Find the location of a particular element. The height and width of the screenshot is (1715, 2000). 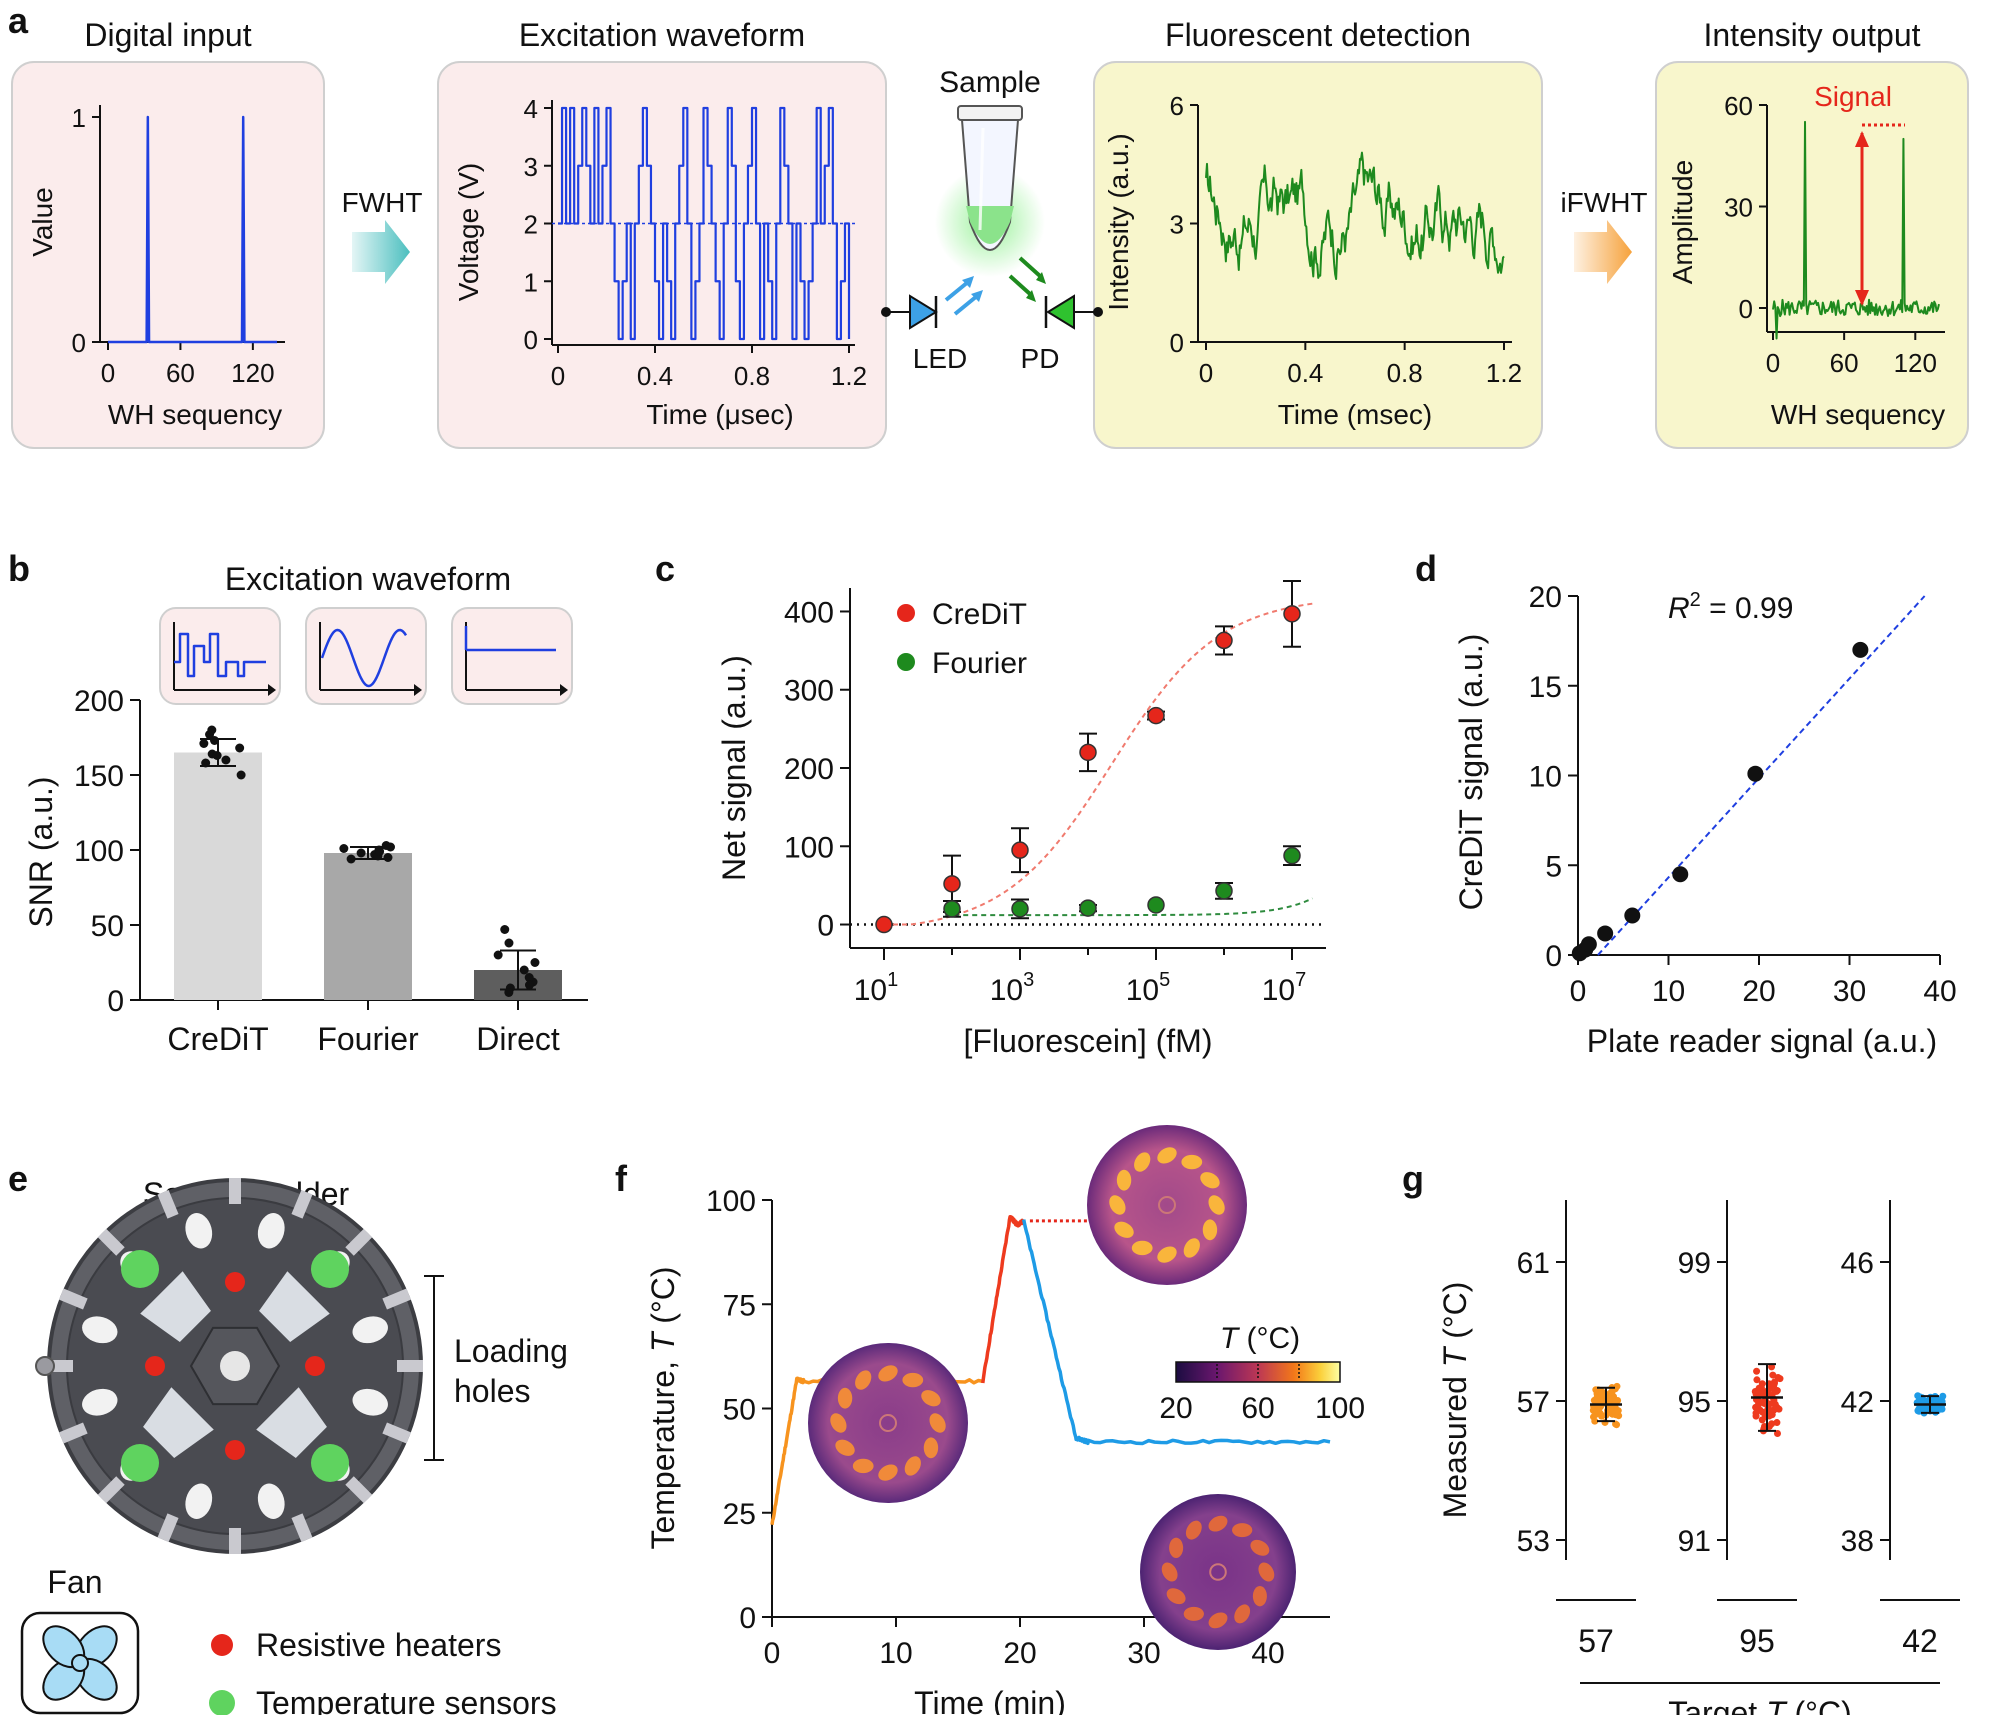

panel-d-ytick-label: 15 is located at coordinates (1545, 687).